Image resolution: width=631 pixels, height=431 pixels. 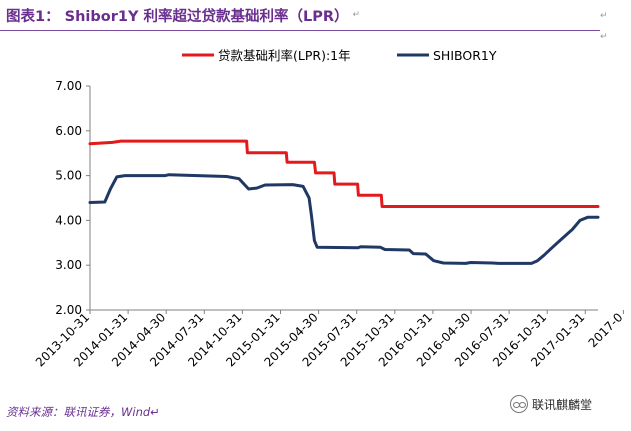 I want to click on legend-item-shibor: SHIBOR1Y, so click(x=447, y=55).